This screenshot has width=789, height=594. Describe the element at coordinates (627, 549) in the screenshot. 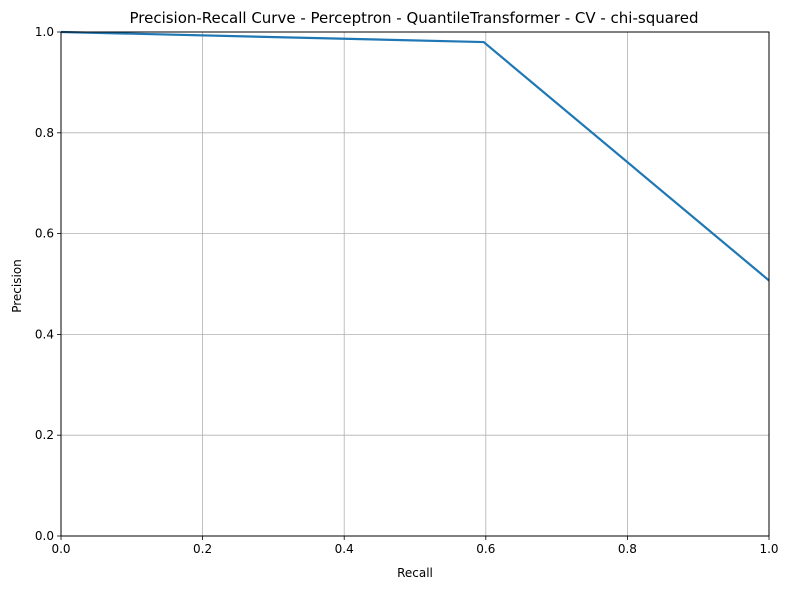

I see `x-tick-label: 0.8` at that location.